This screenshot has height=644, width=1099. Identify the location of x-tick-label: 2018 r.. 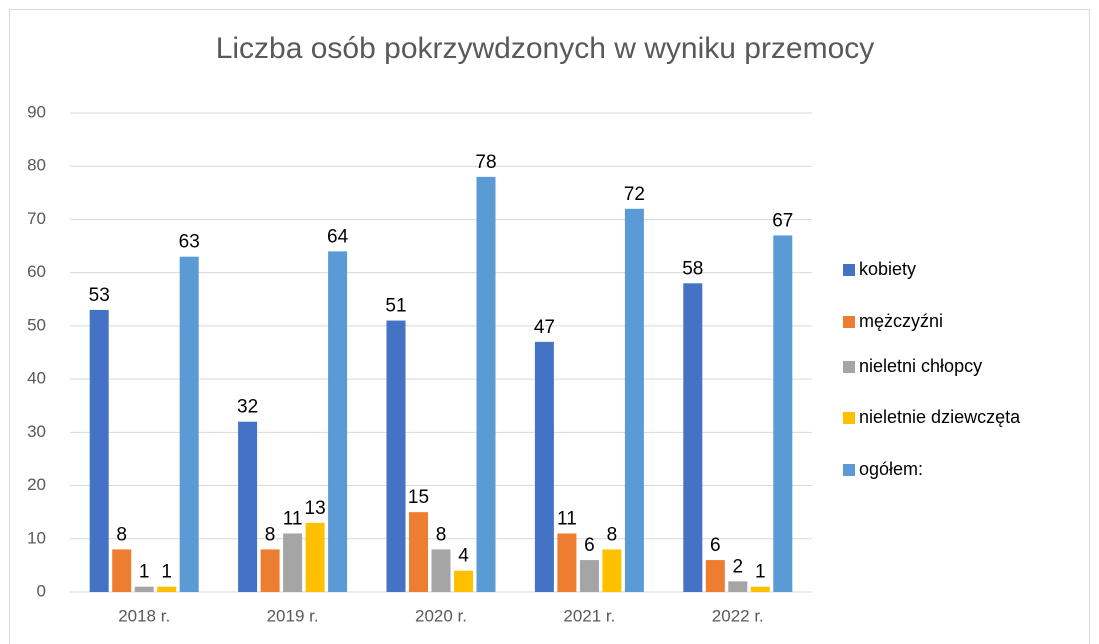
(144, 615).